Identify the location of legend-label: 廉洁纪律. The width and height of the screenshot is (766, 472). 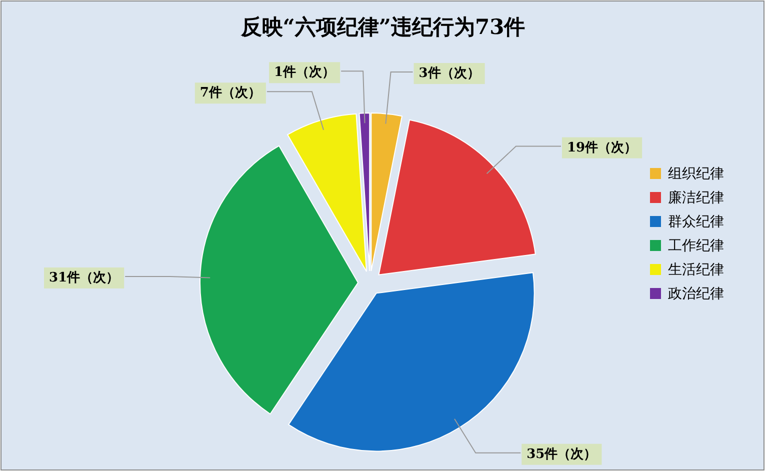
(696, 198).